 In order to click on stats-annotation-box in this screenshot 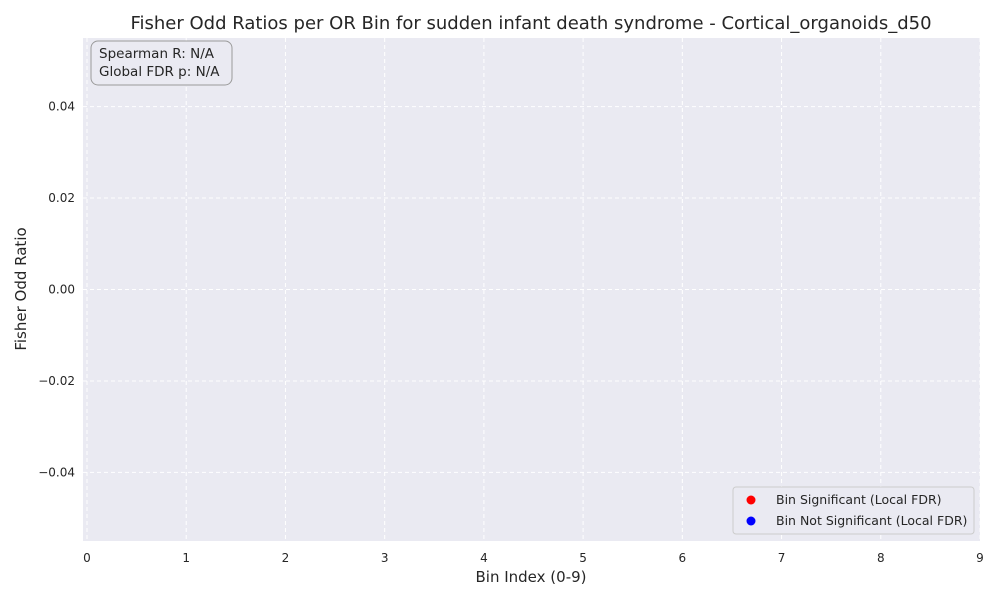, I will do `click(161, 63)`.